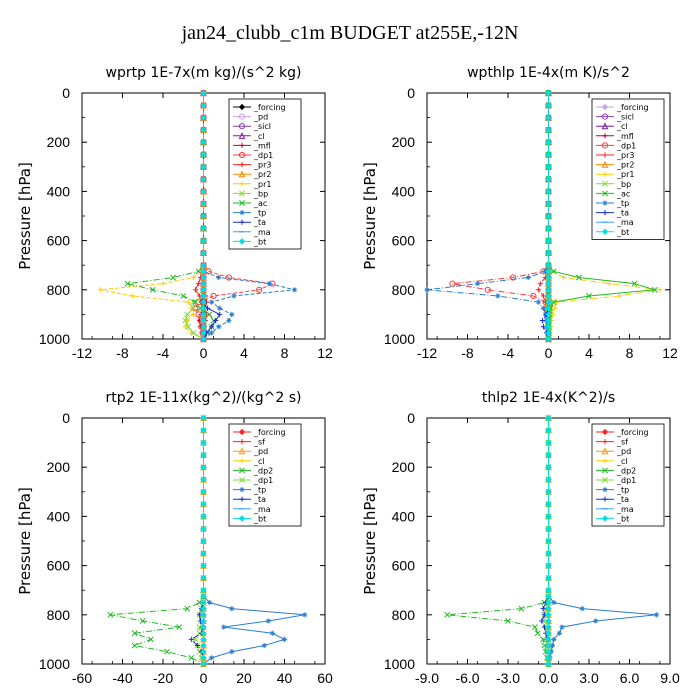  Describe the element at coordinates (628, 169) in the screenshot. I see `legend-box` at that location.